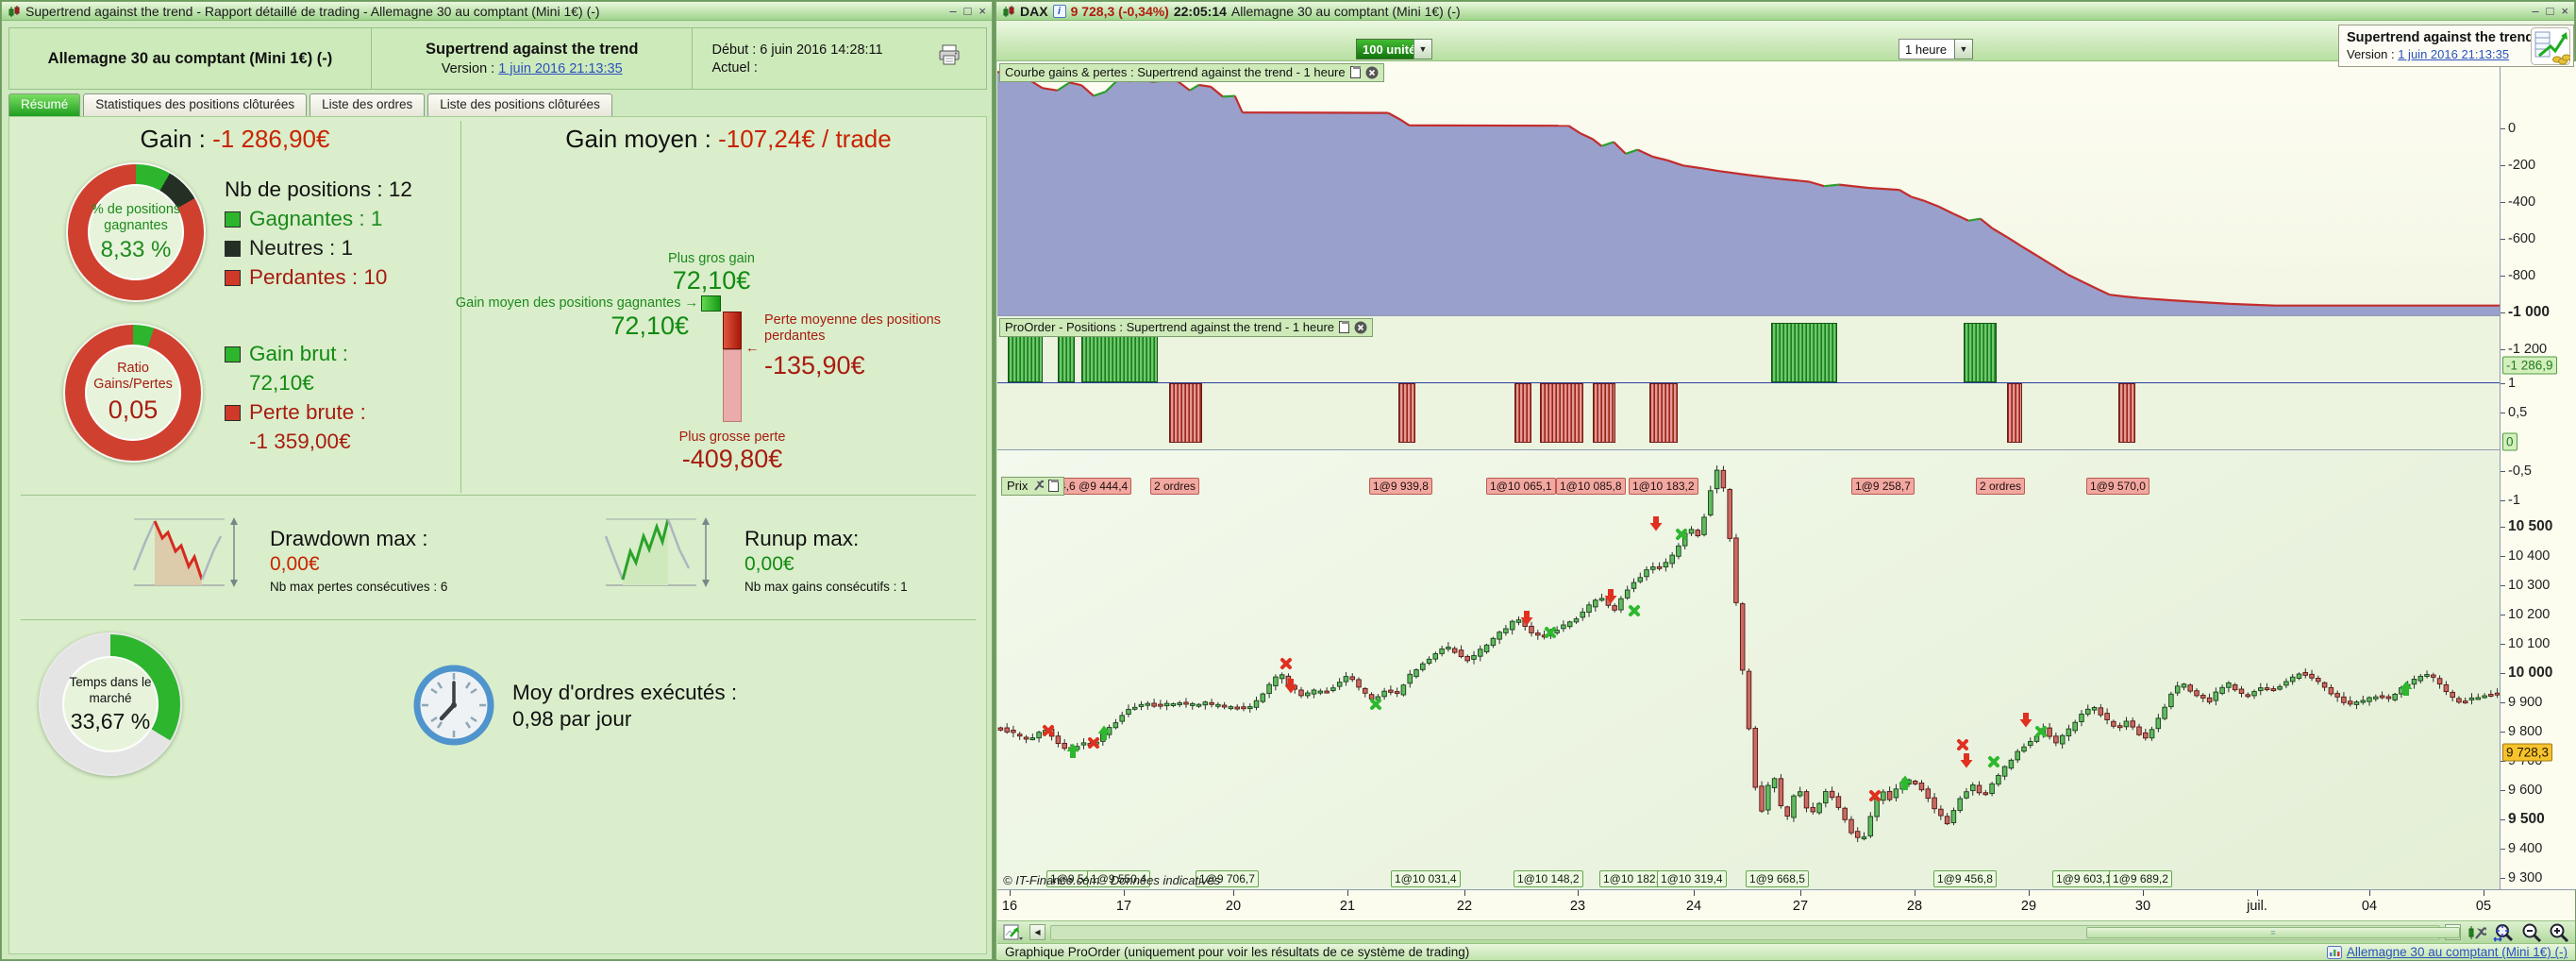 This screenshot has height=961, width=2576. Describe the element at coordinates (752, 348) in the screenshot. I see `left-arrow-icon: ←` at that location.